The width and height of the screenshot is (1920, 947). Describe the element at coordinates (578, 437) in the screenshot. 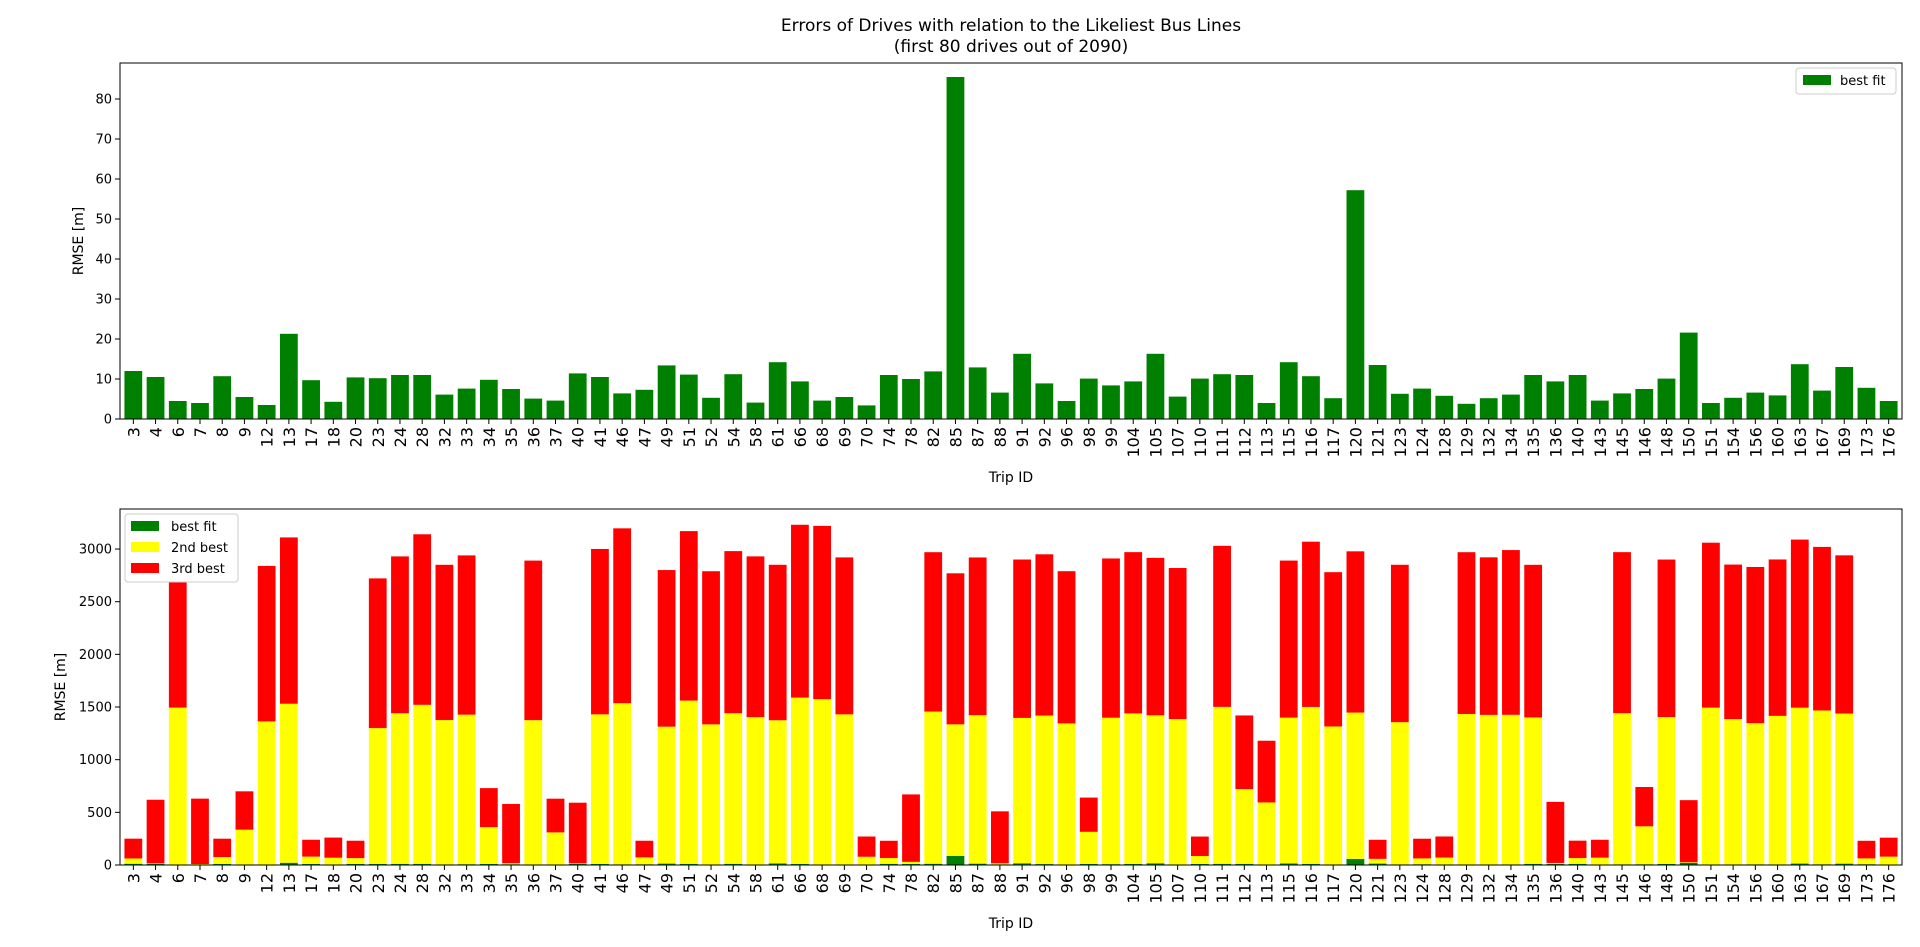

I see `top-x-tick-label: 40` at that location.